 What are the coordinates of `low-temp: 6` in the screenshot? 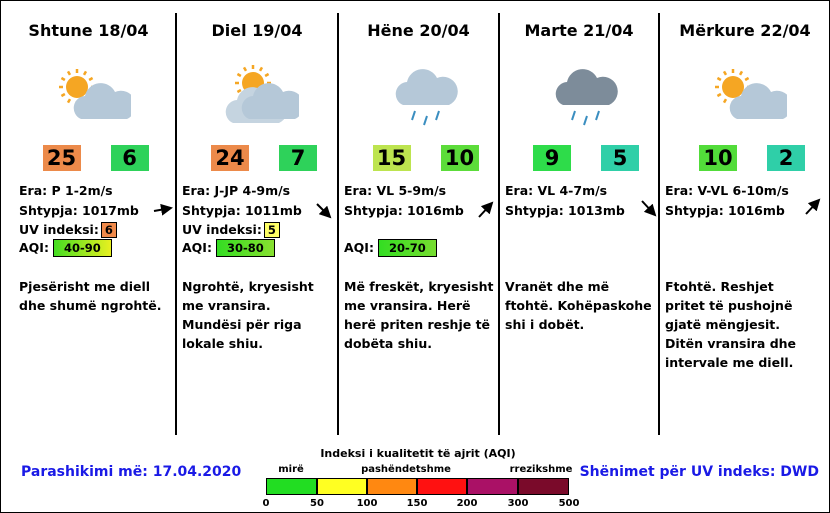 It's located at (129, 158).